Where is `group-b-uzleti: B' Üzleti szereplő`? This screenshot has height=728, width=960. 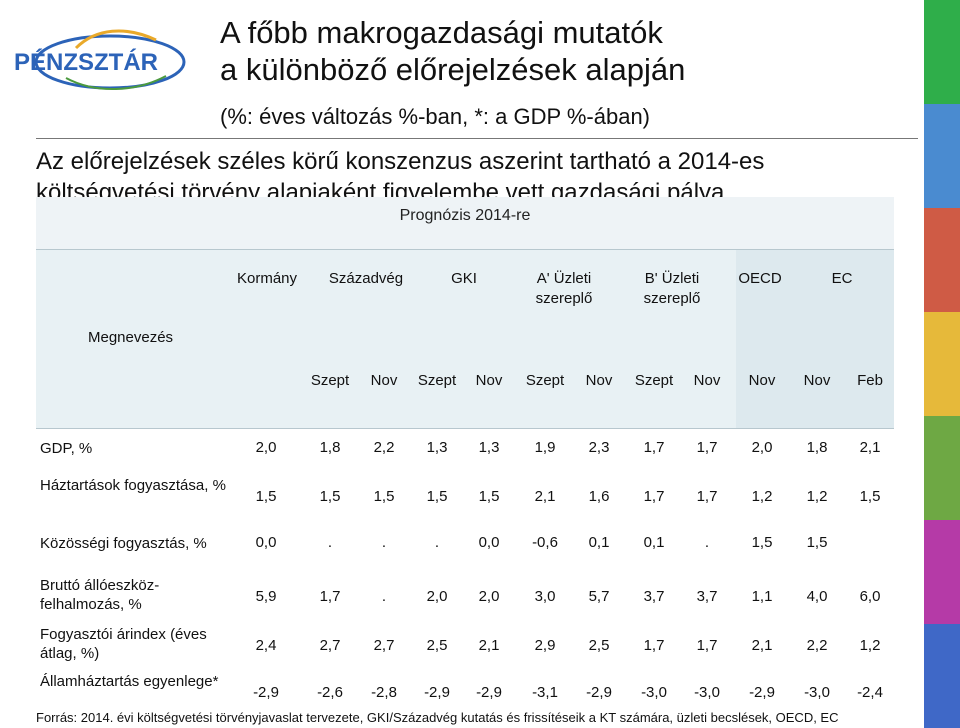
group-b-uzleti: B' Üzleti szereplő is located at coordinates (672, 288).